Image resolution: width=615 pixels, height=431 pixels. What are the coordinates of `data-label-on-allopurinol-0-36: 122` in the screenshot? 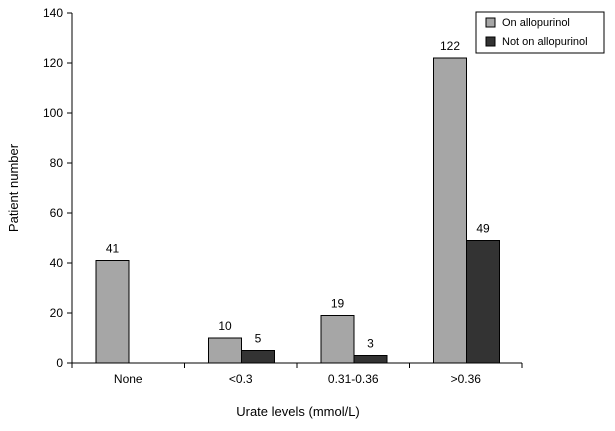 It's located at (450, 46).